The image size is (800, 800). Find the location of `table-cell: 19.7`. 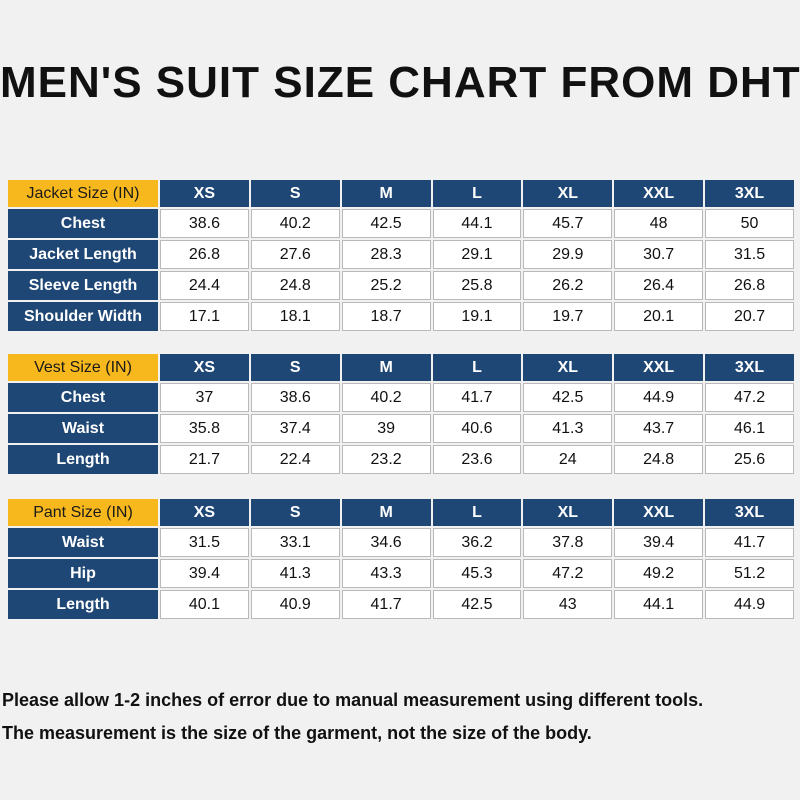

table-cell: 19.7 is located at coordinates (568, 316).